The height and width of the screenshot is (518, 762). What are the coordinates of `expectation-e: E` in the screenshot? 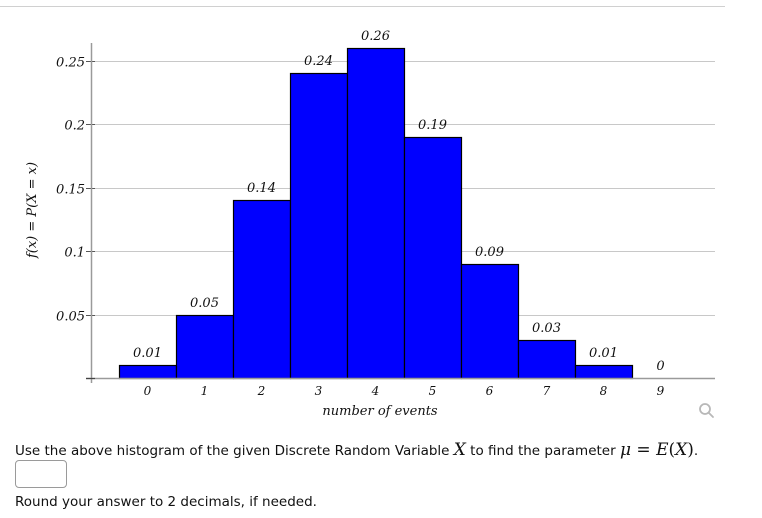 It's located at (662, 450).